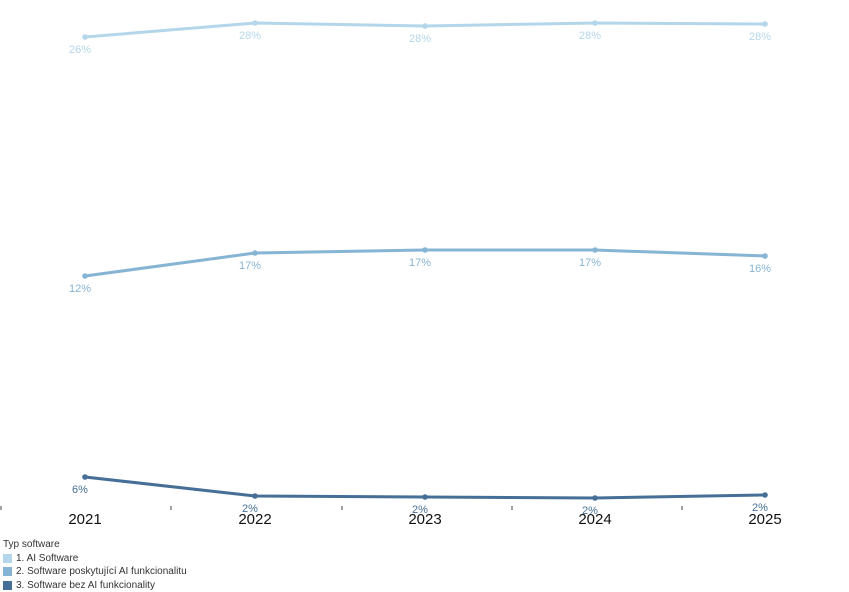  I want to click on legend-label: 2. Software poskytující AI funkcionalitu, so click(101, 572).